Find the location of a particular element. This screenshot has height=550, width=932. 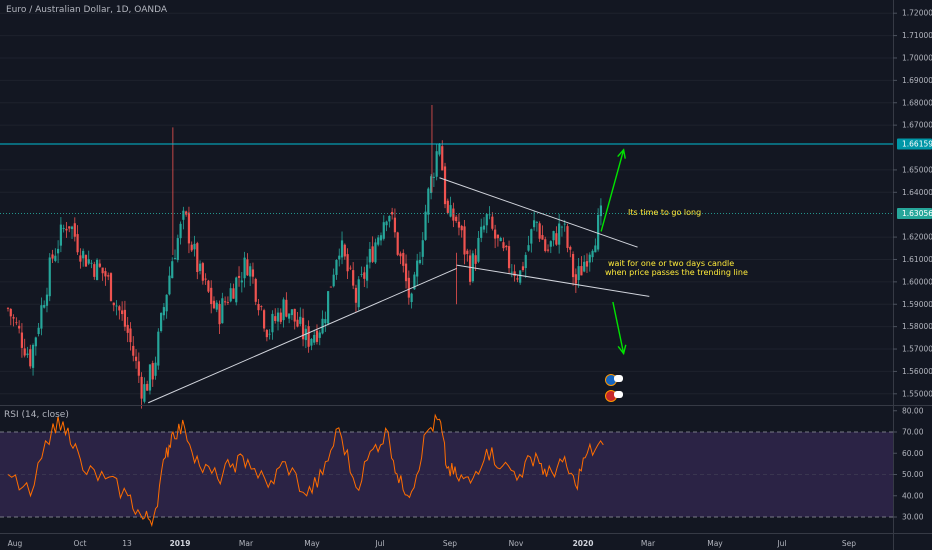

rsi-legend: RSI (14, close) is located at coordinates (36, 415).